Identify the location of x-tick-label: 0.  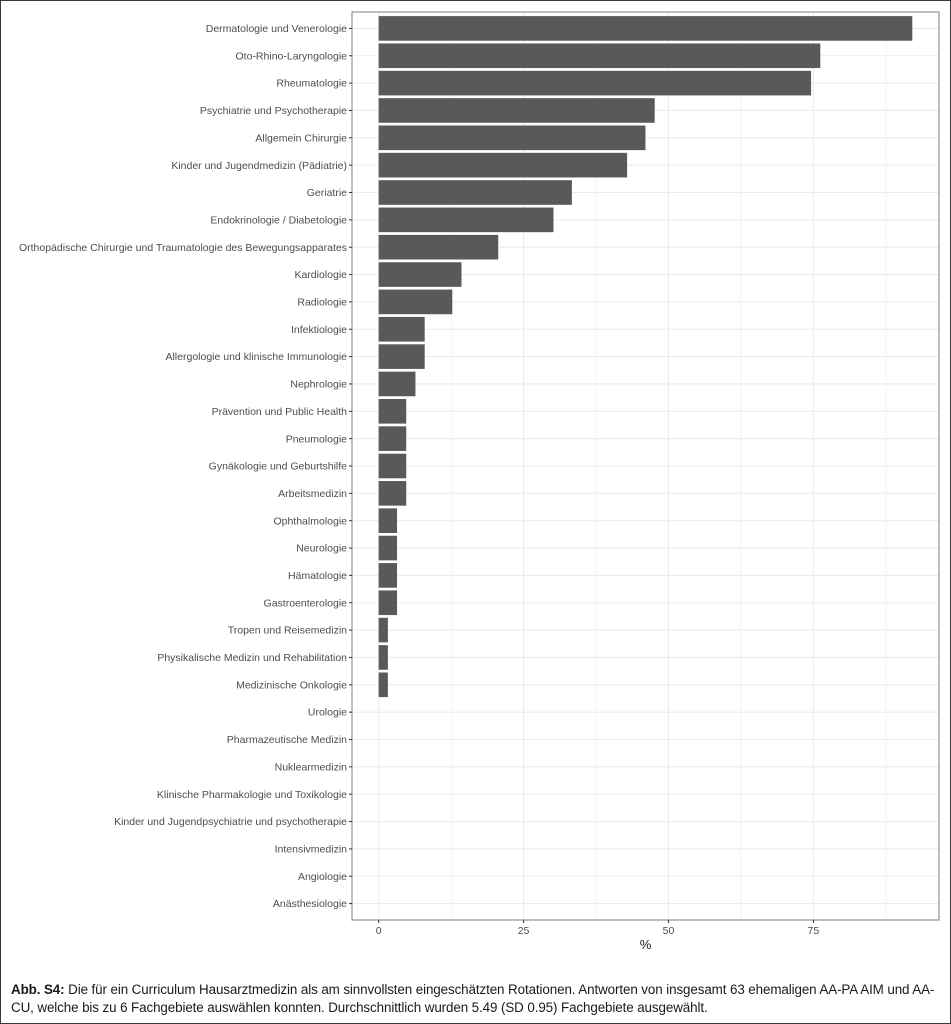
(379, 931).